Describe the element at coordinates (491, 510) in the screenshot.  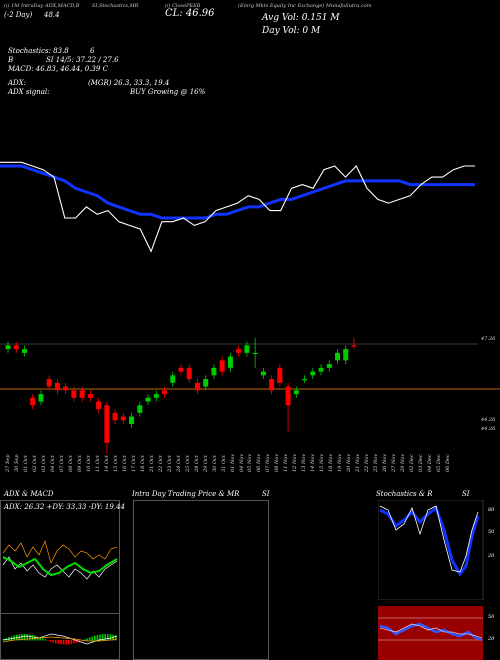
I see `stoch-tick-80: 80` at that location.